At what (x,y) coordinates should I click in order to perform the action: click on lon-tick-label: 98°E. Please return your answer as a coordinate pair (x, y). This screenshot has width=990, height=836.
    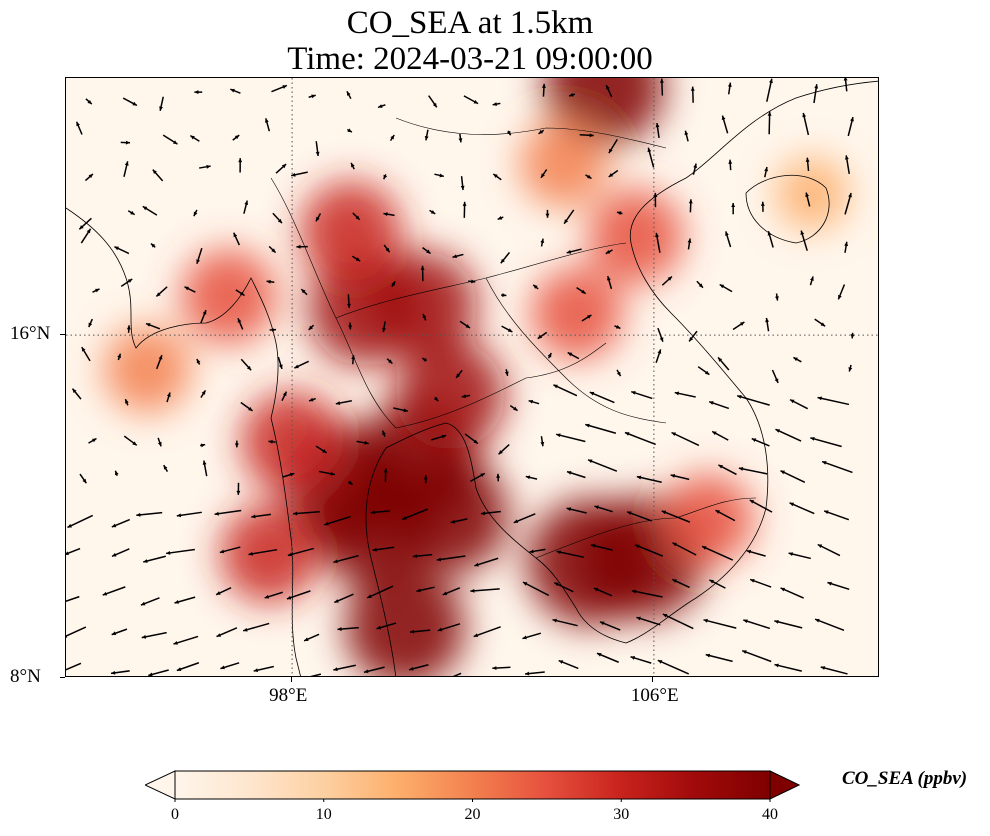
    Looking at the image, I should click on (288, 696).